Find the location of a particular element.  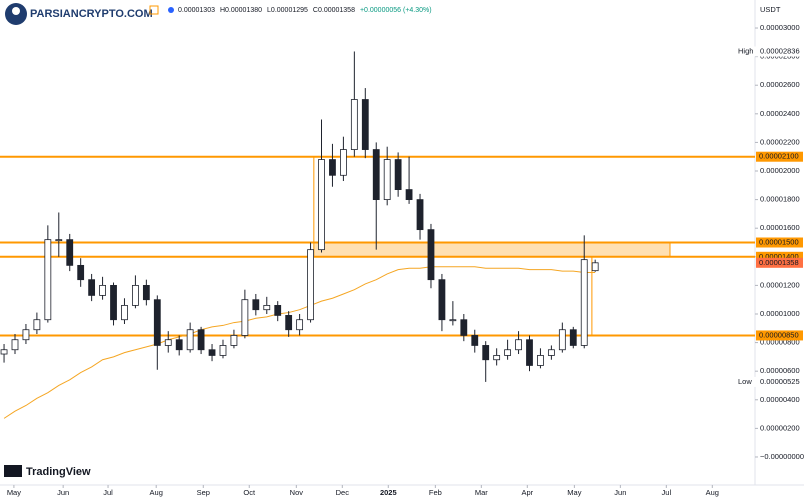

settings-area is located at coordinates (782, 493).